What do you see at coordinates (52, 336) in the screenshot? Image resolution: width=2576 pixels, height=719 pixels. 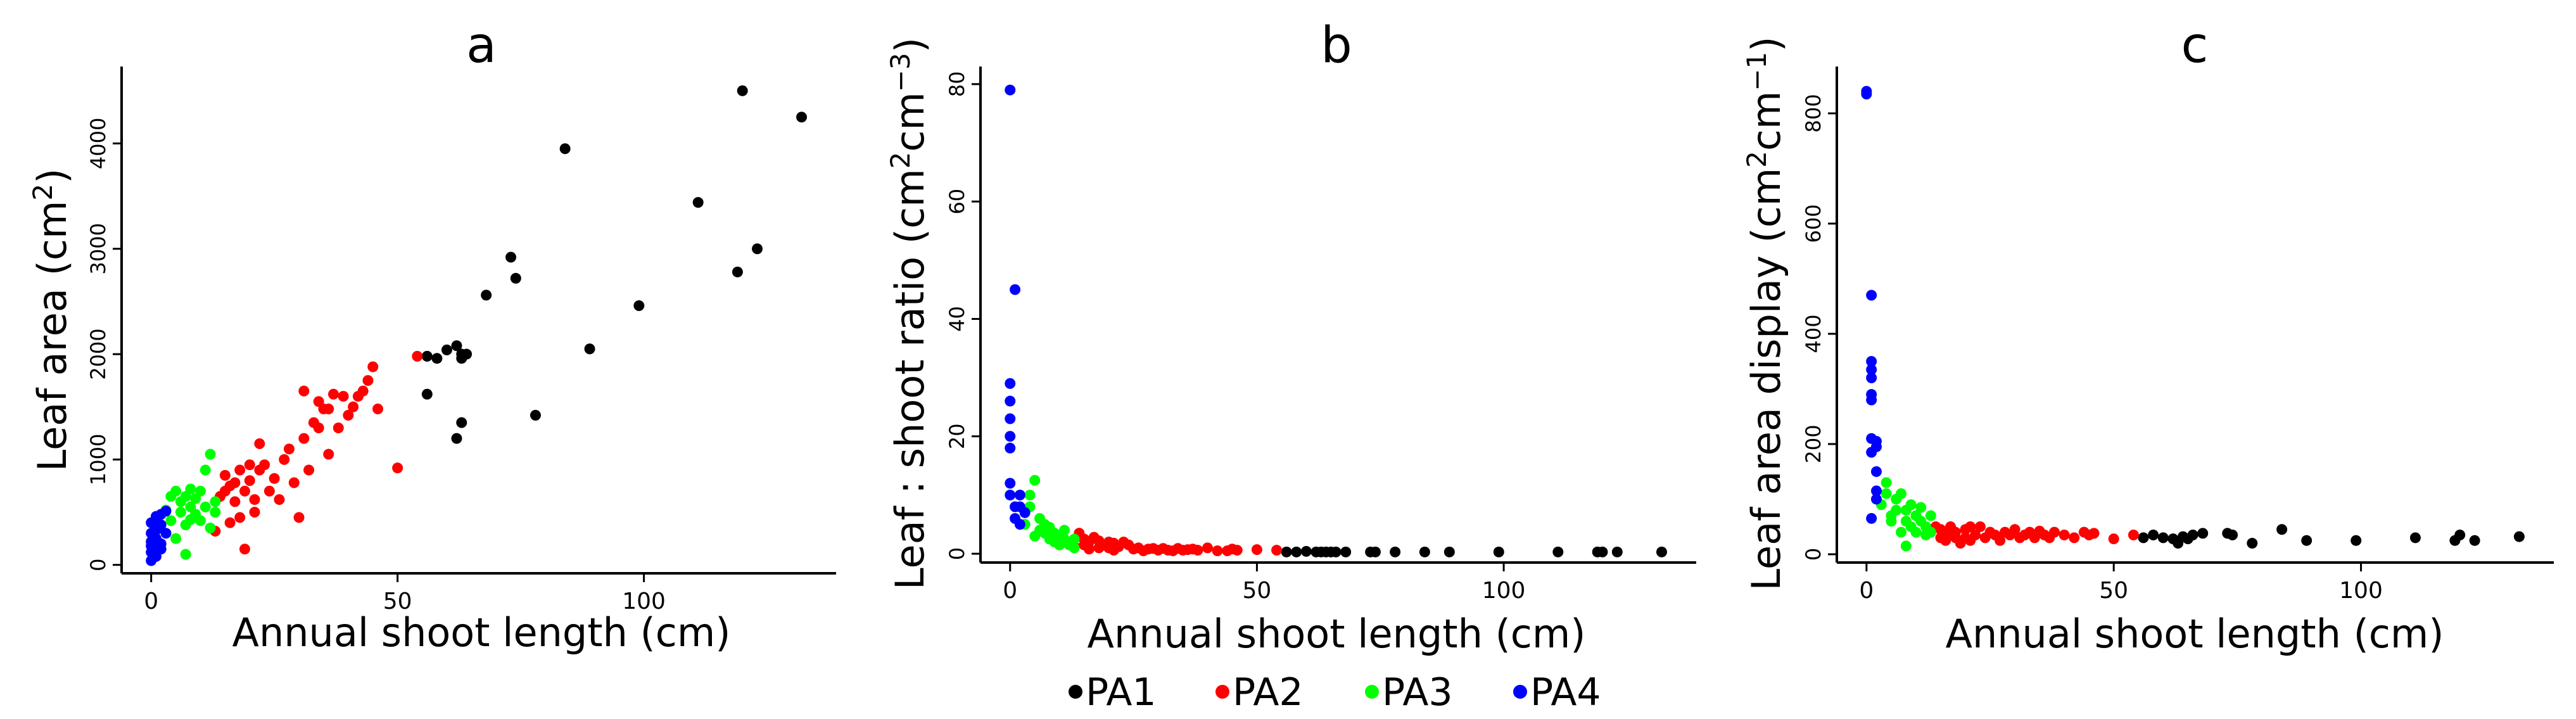 I see `y-axis-label-a-main: Leaf area (cm` at bounding box center [52, 336].